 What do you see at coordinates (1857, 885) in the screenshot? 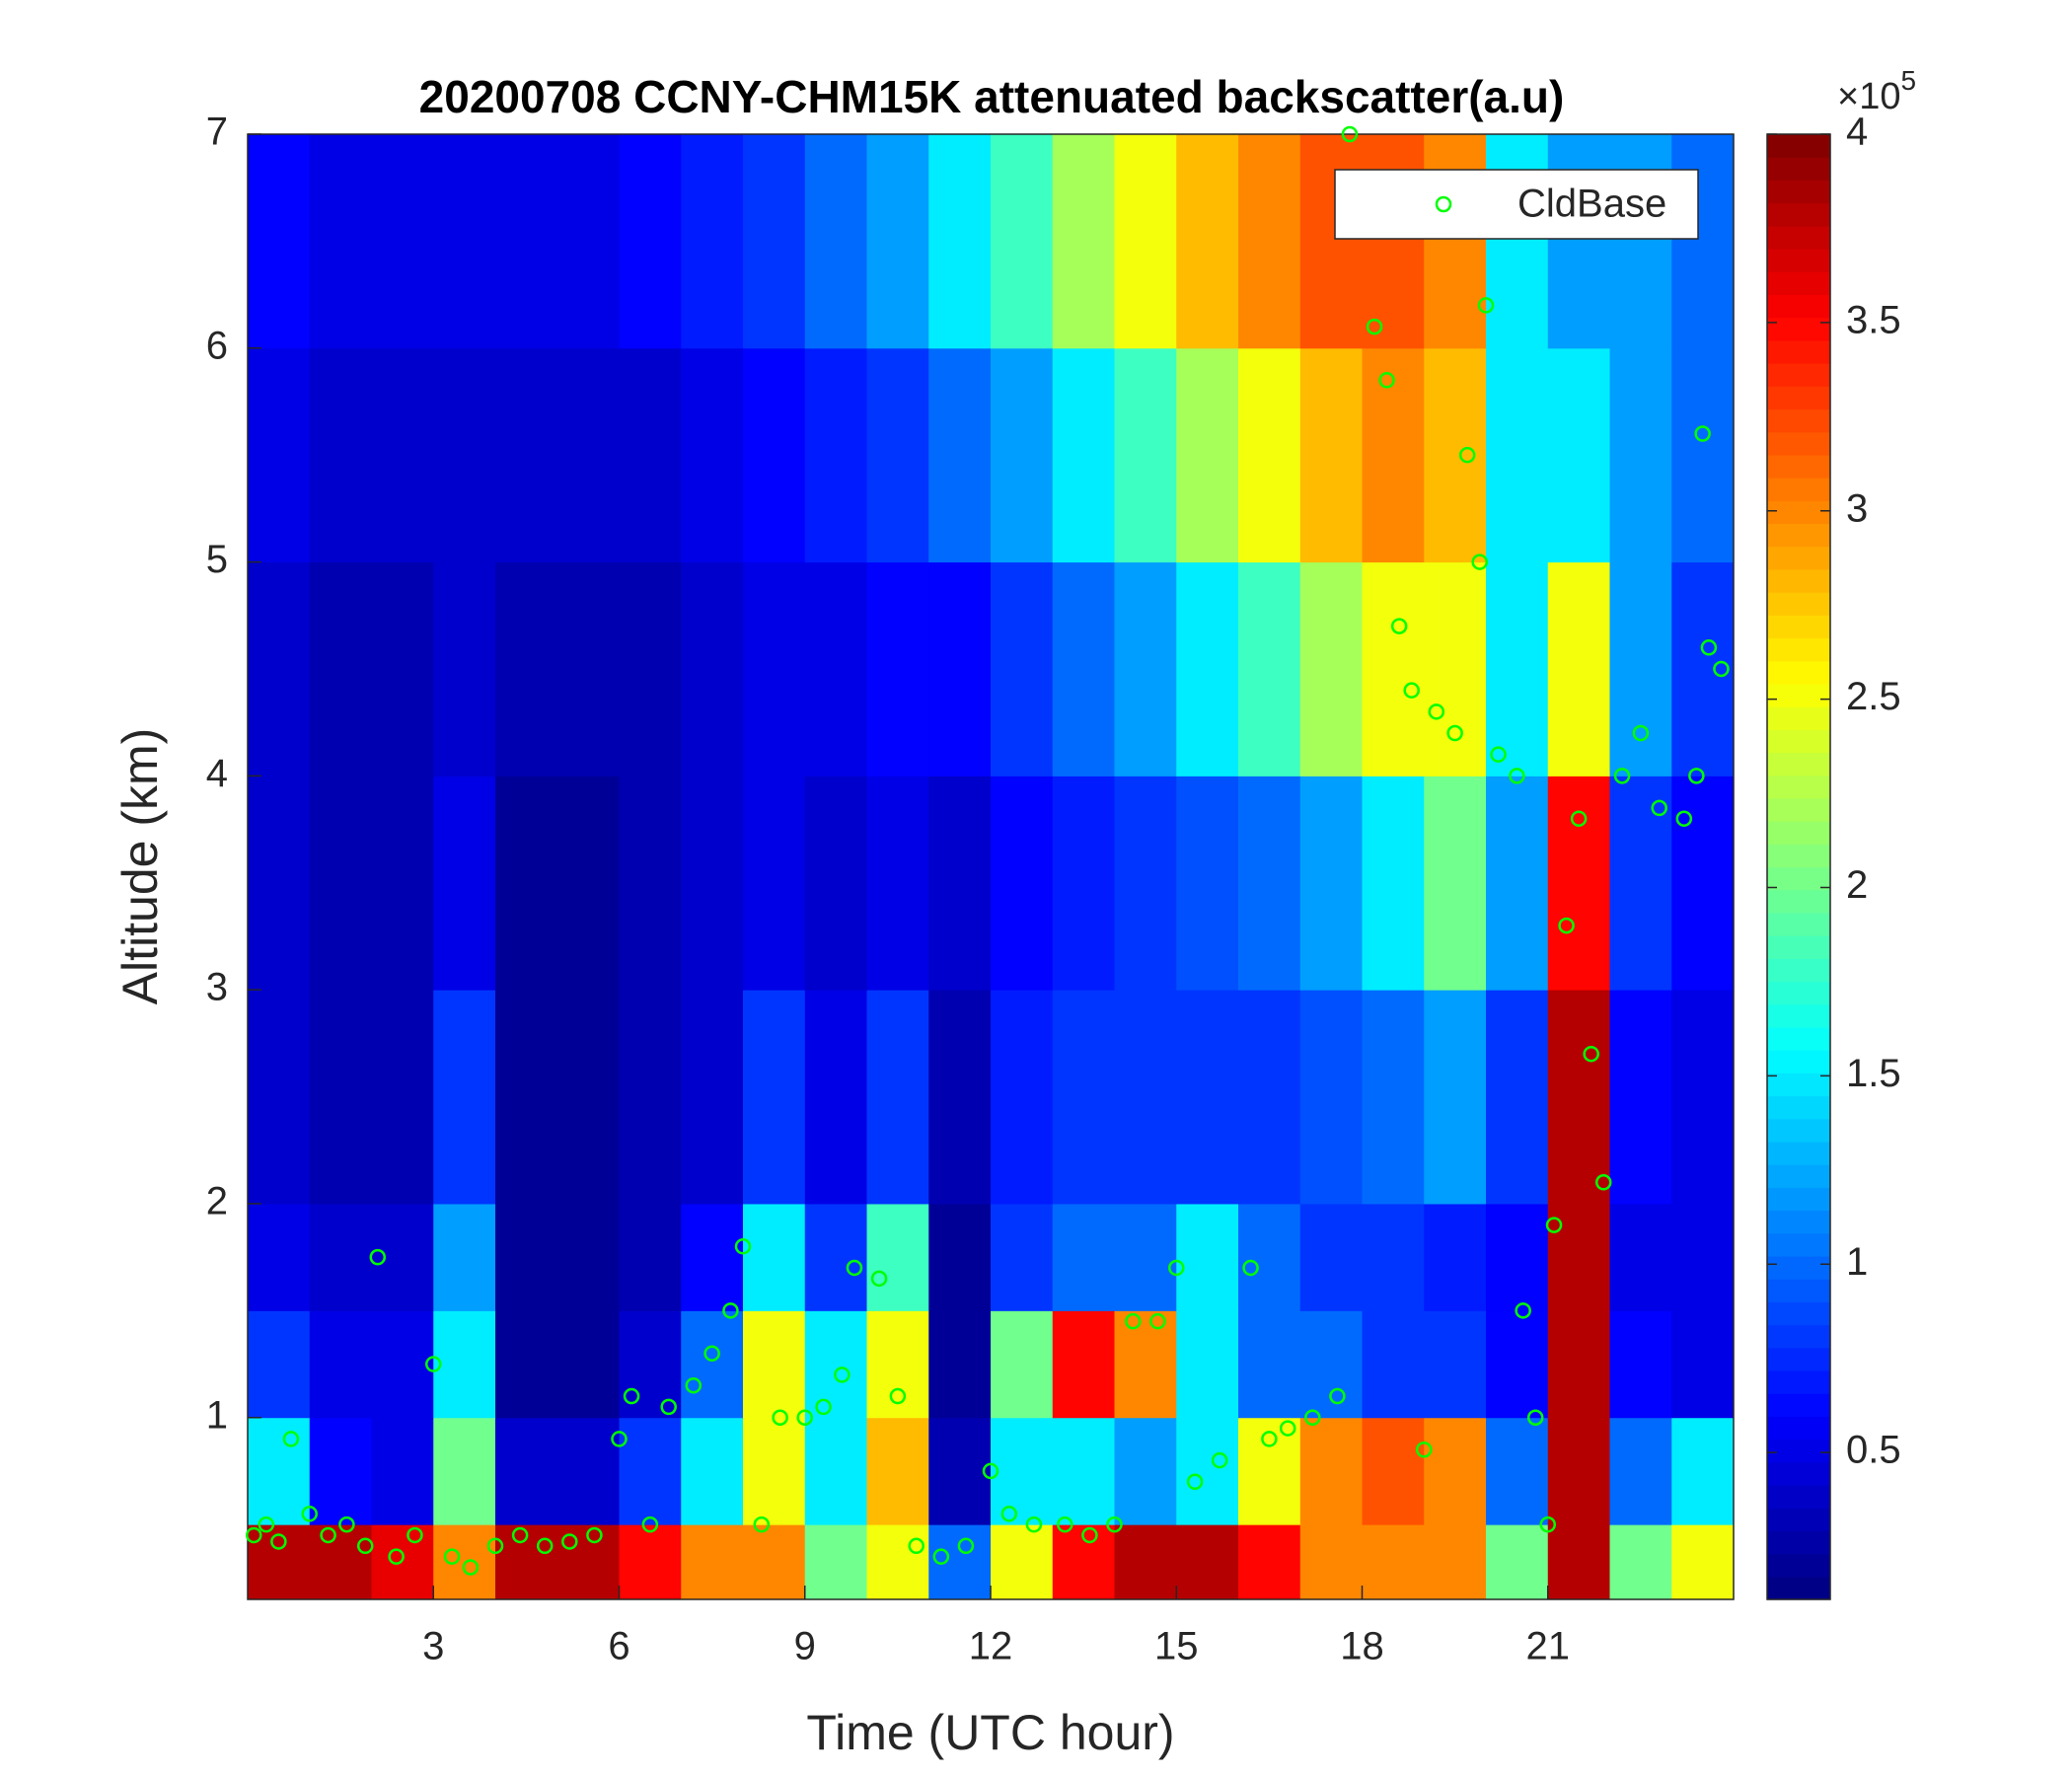
I see `colorbar-tick-label: 2` at bounding box center [1857, 885].